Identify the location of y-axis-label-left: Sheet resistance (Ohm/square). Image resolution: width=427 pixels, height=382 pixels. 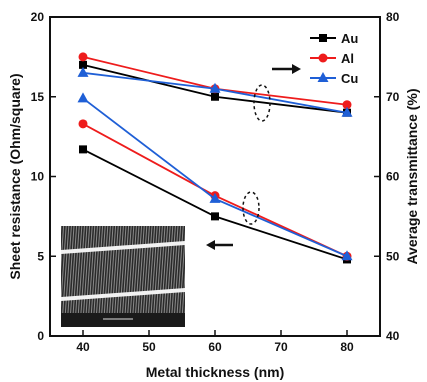
(15, 176).